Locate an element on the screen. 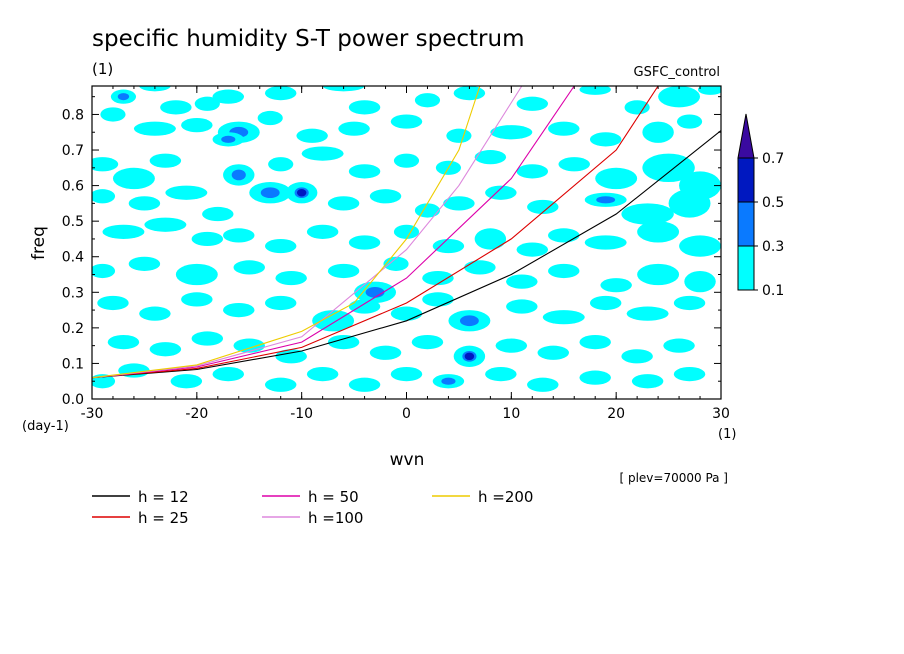 Image resolution: width=904 pixels, height=654 pixels. colorbar-label: 0.5 is located at coordinates (773, 203).